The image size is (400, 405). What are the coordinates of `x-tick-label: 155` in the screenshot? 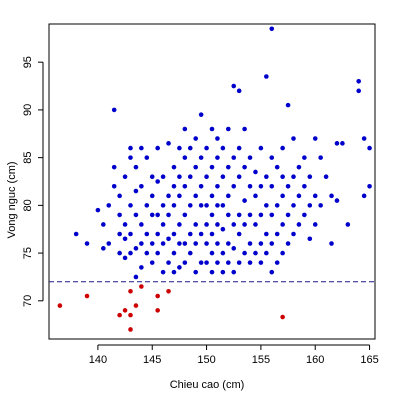 It's located at (261, 360).